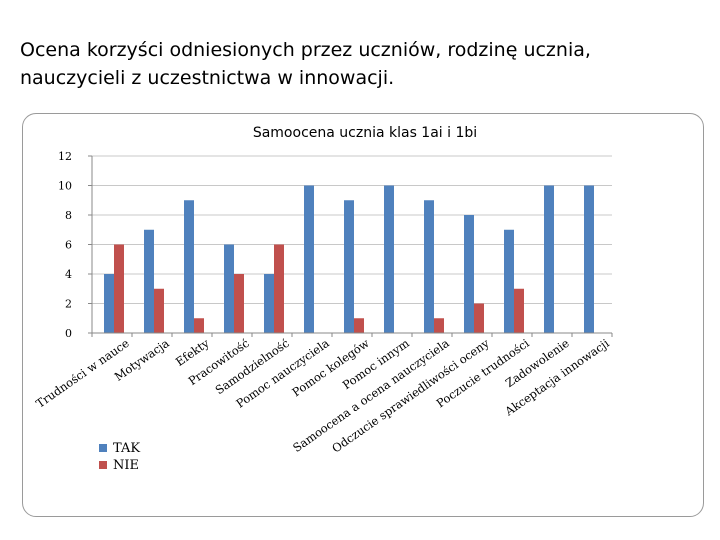 The image size is (720, 540). Describe the element at coordinates (68, 245) in the screenshot. I see `y-tick-label: 6` at that location.